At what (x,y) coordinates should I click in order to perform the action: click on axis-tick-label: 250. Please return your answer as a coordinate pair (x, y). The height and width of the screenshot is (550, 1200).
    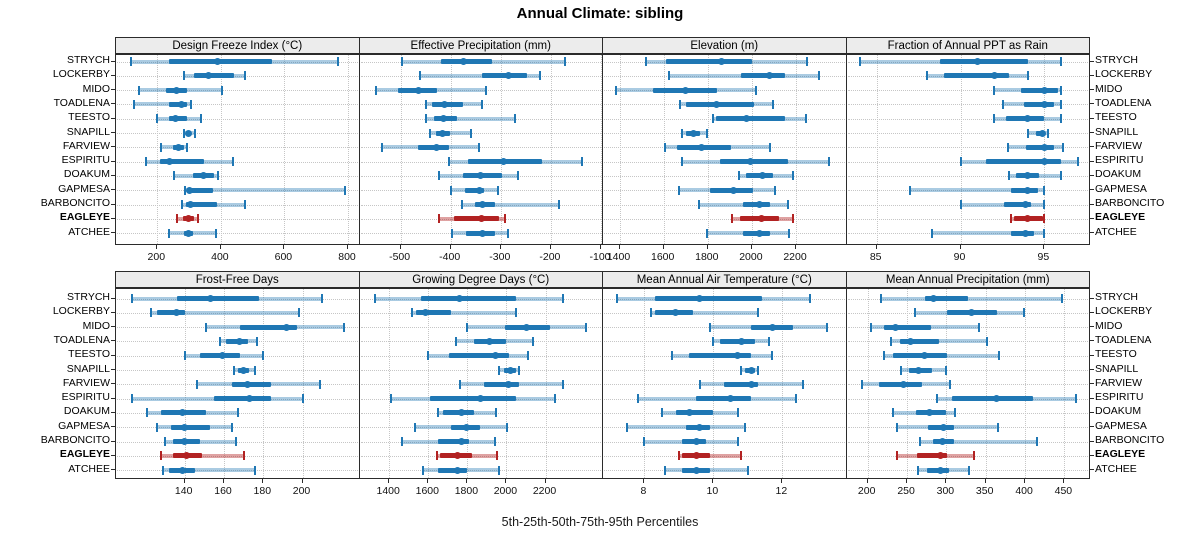
    Looking at the image, I should click on (906, 491).